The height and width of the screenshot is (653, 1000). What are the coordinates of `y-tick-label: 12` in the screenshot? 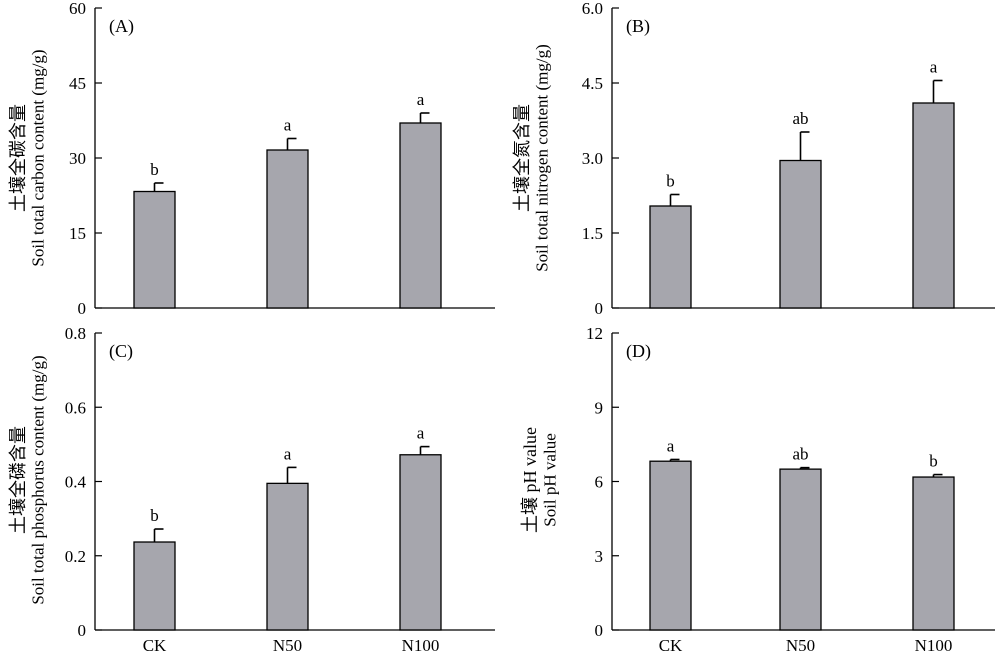 It's located at (594, 333).